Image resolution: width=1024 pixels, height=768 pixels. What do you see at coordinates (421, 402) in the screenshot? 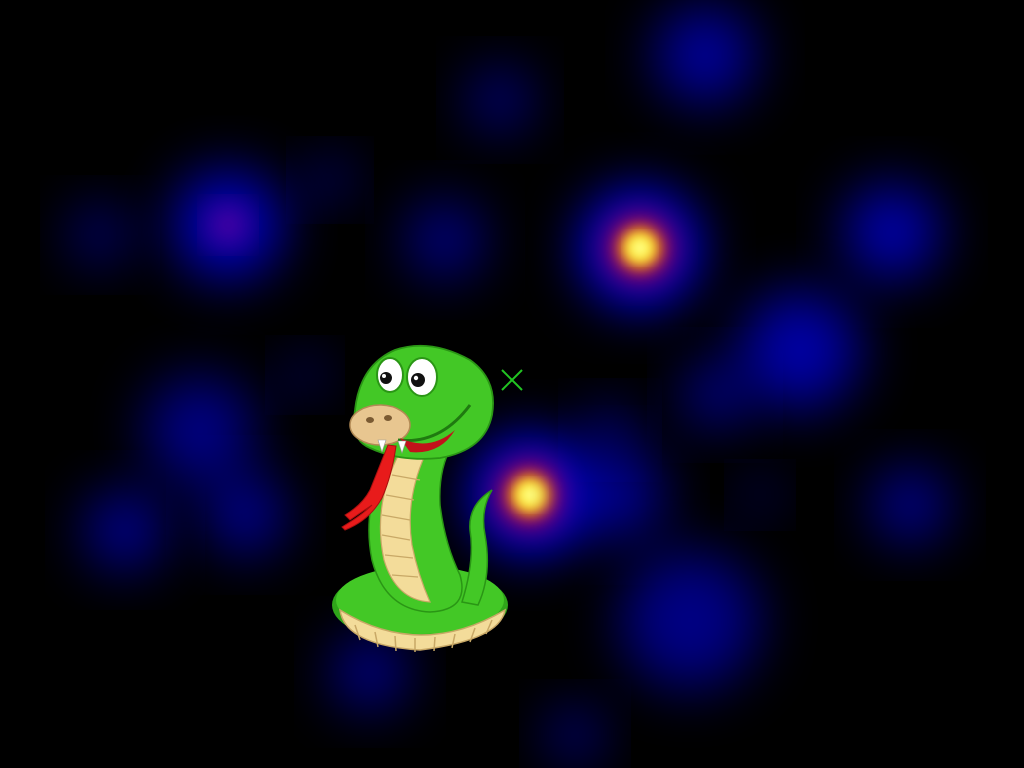
I see `snake-head` at bounding box center [421, 402].